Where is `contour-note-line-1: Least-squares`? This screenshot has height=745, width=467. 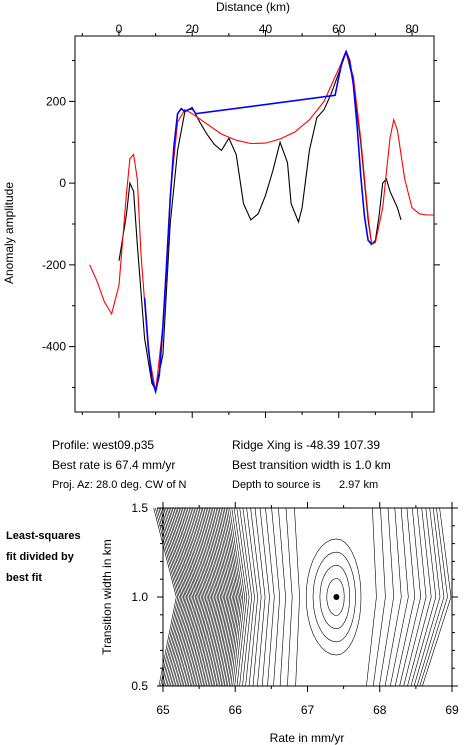
contour-note-line-1: Least-squares is located at coordinates (43, 536).